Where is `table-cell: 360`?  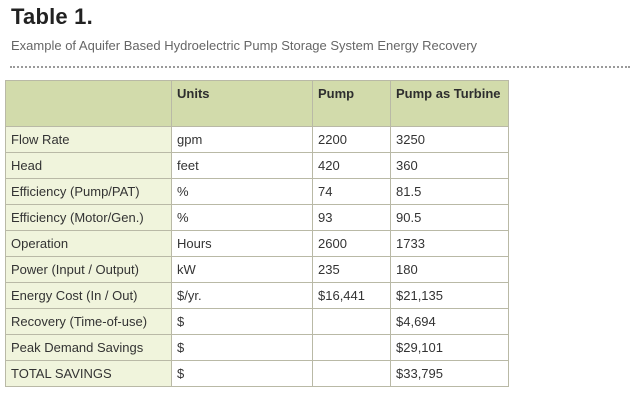
table-cell: 360 is located at coordinates (449, 165).